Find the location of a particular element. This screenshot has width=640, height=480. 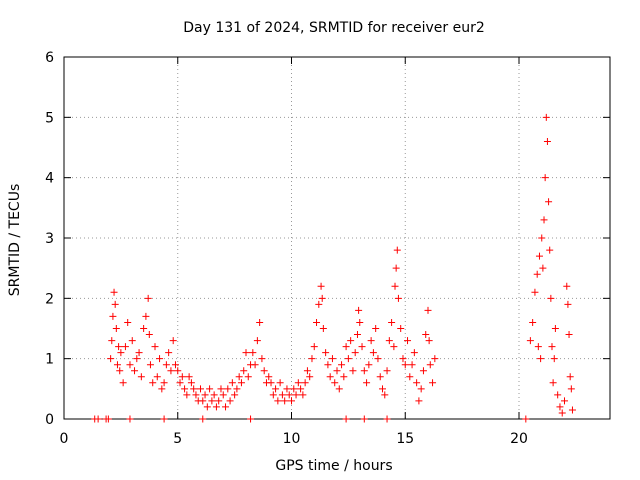

y-axis-label: SRMTID / TECUs is located at coordinates (15, 240).